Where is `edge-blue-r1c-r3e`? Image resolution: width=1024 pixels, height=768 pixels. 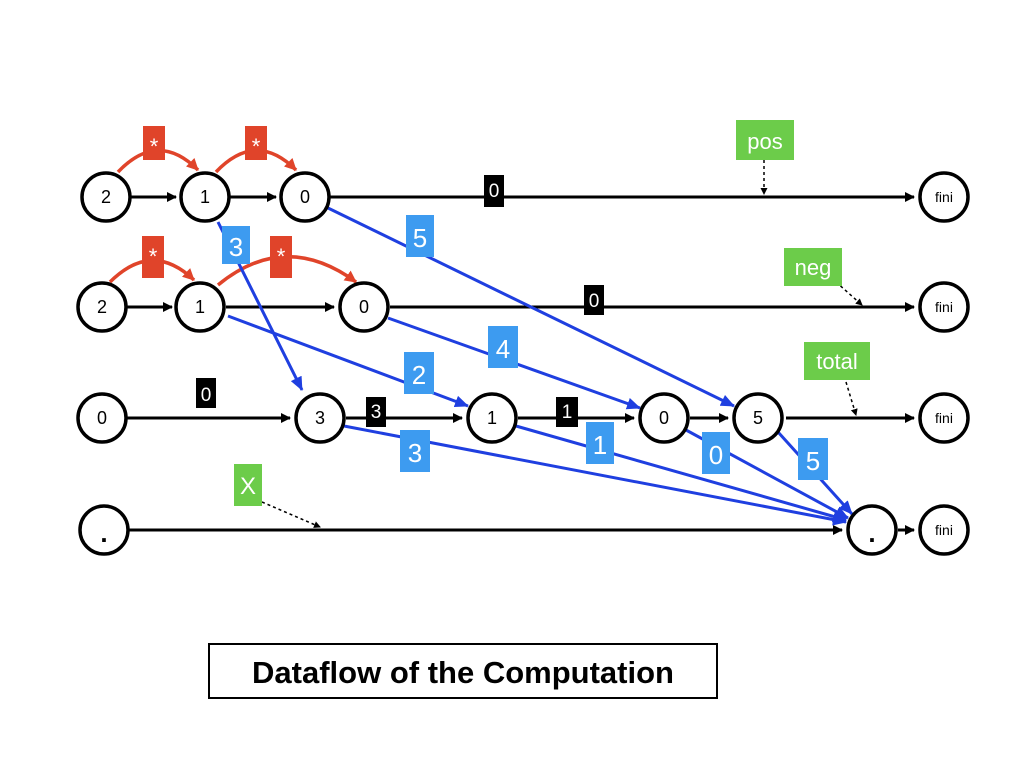
edge-blue-r1c-r3e is located at coordinates (531, 307).